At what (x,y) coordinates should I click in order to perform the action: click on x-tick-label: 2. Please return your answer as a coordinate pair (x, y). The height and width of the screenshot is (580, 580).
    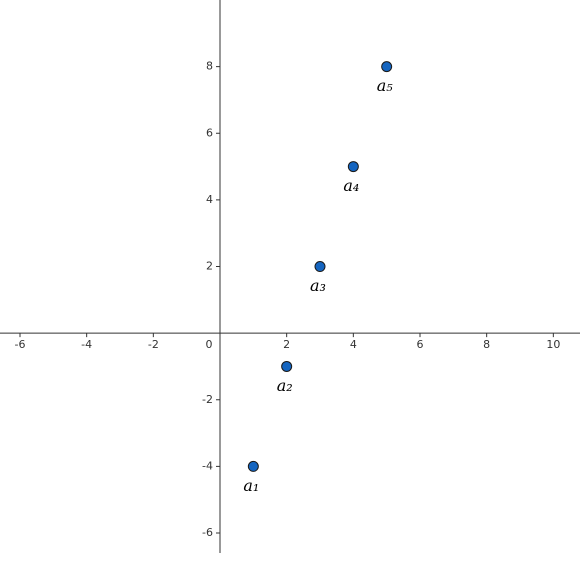
    Looking at the image, I should click on (286, 344).